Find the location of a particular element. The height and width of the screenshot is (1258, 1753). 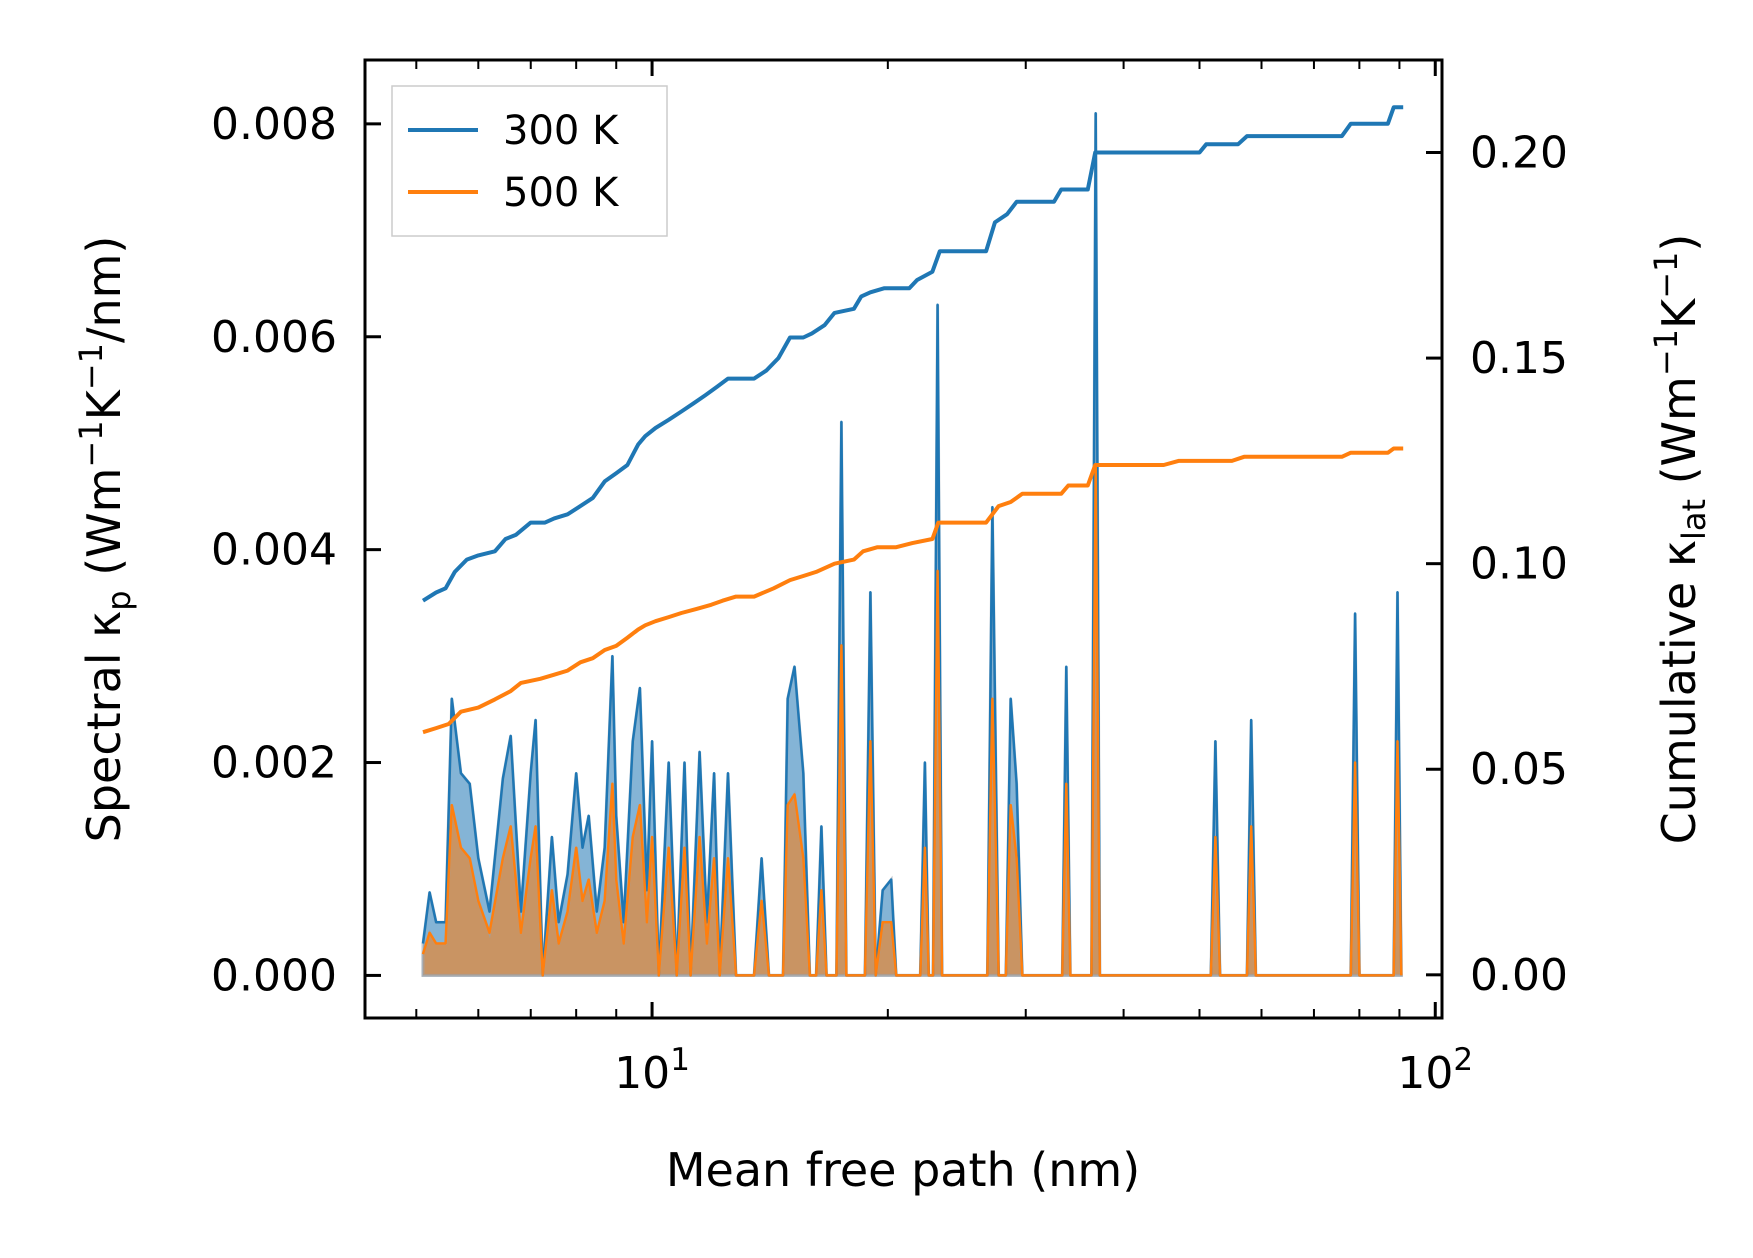

y2-tick-label: 0.05 is located at coordinates (1519, 769).